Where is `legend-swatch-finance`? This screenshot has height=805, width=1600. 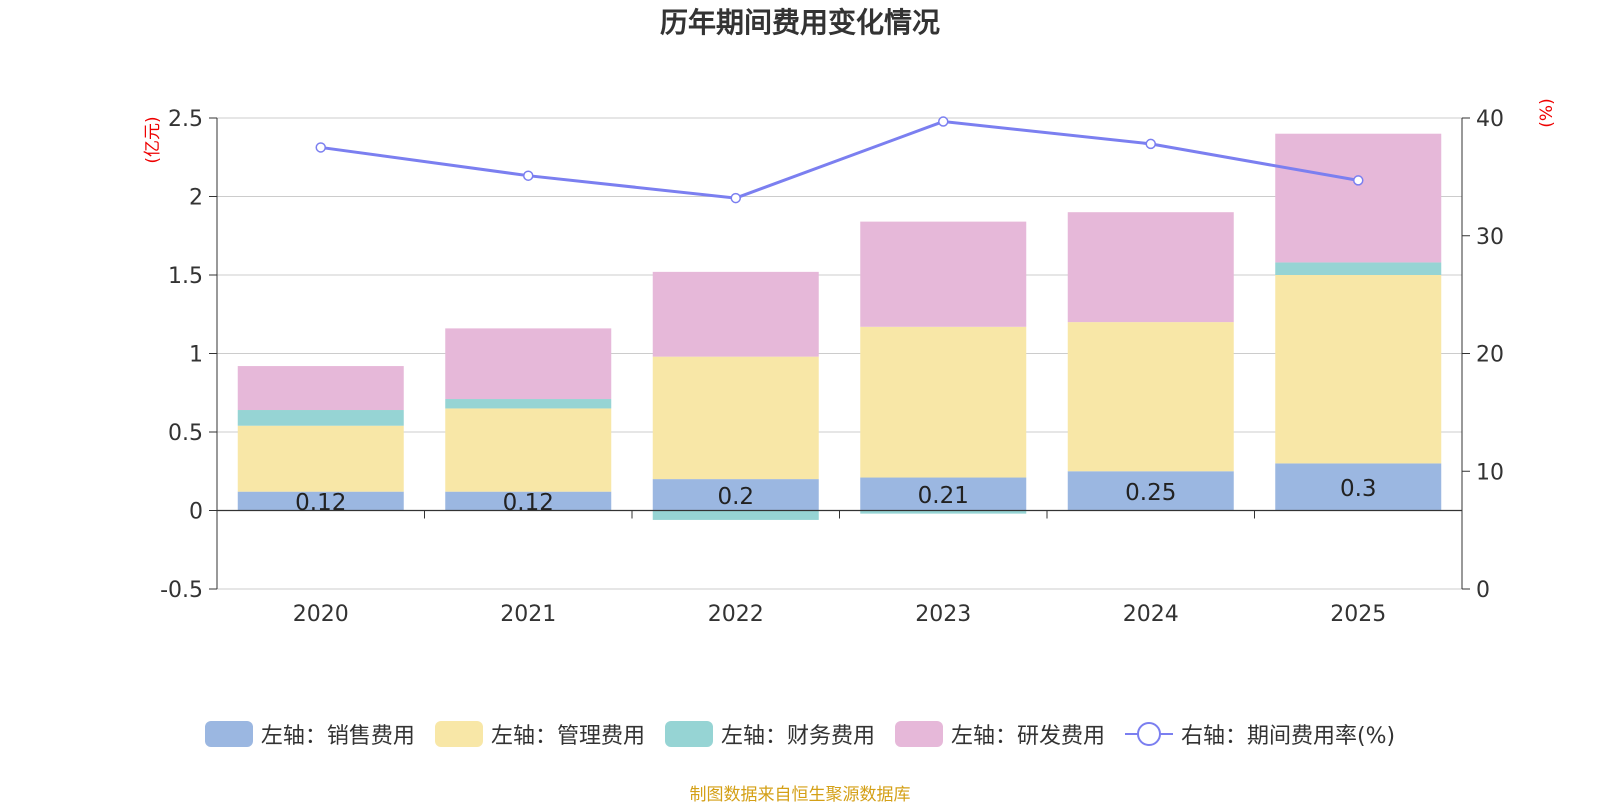 legend-swatch-finance is located at coordinates (688, 734).